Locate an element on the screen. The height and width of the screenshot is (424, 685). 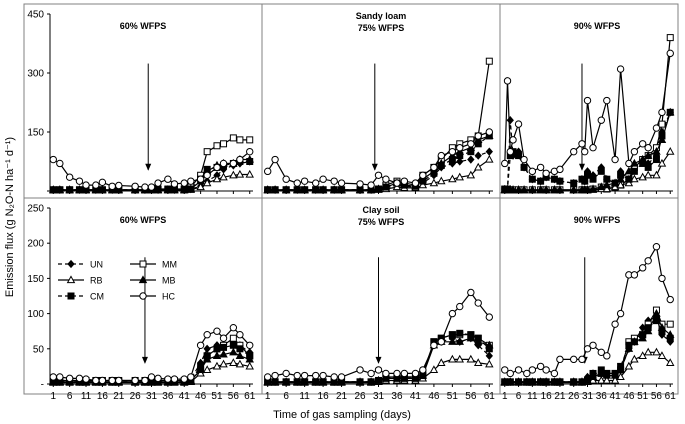
x-tick-label: 1 is located at coordinates (505, 396).